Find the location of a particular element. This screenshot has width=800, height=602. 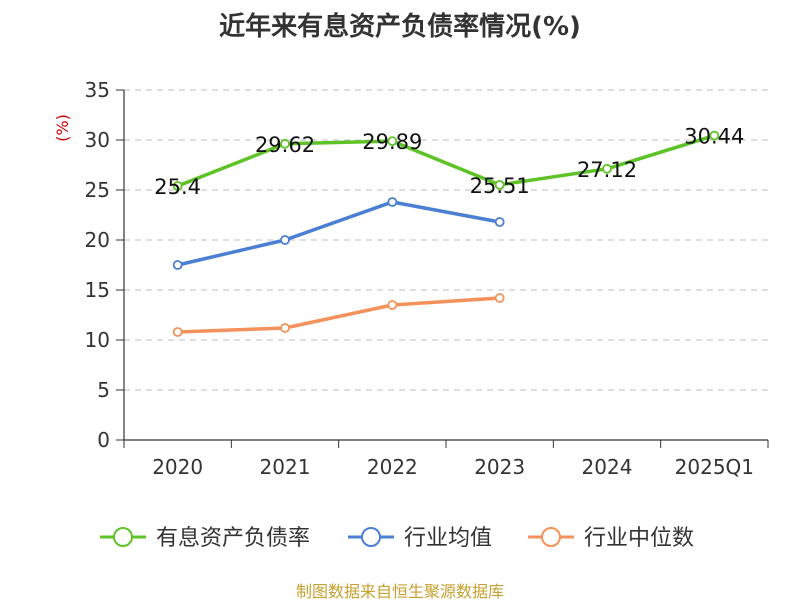

chart-title: 近年来有息资产负债率情况(%) is located at coordinates (400, 27).